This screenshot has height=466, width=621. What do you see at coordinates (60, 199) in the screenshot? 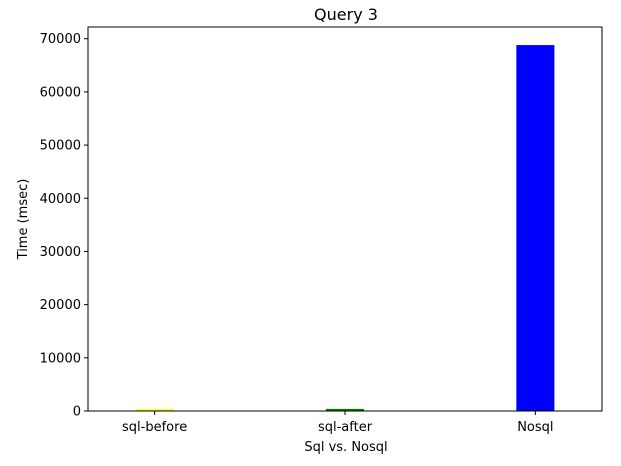
I see `y-tick-label: 40000` at bounding box center [60, 199].